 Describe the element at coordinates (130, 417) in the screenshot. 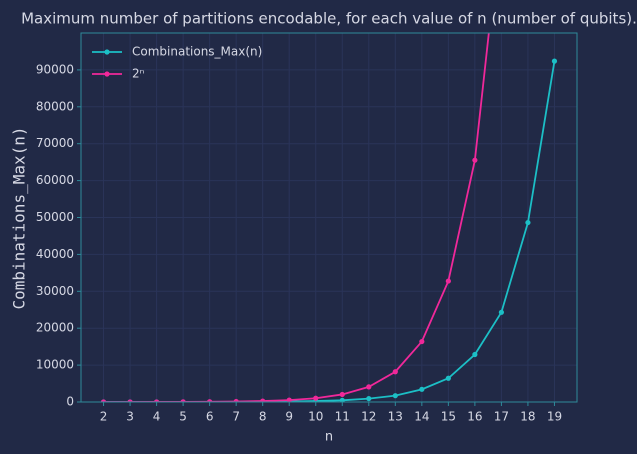

I see `x-tick-label: 3` at that location.